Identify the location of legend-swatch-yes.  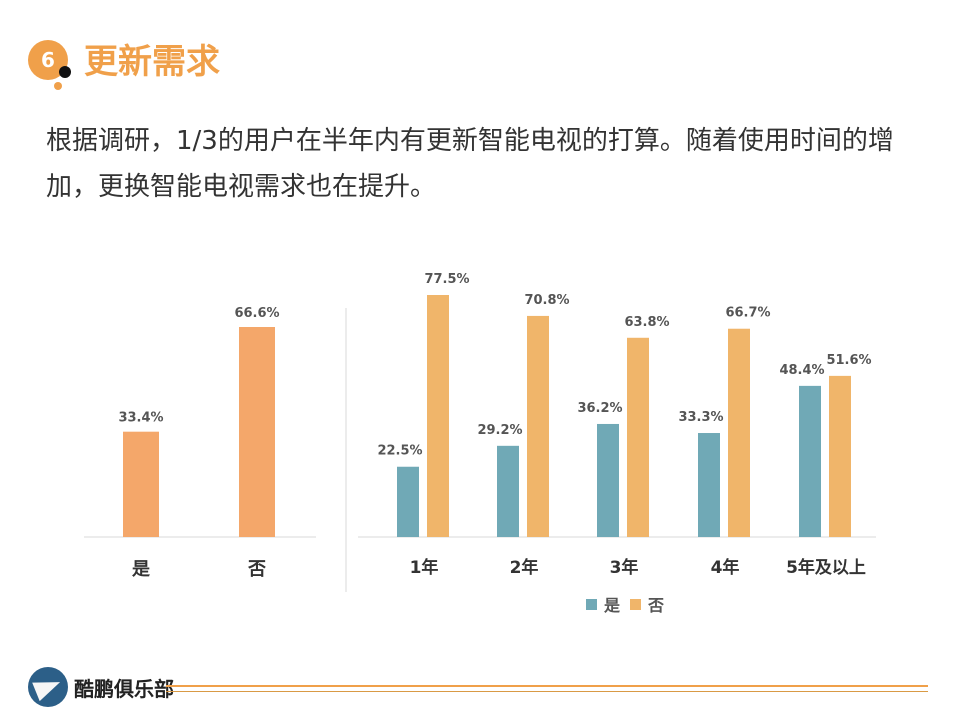
(591, 604).